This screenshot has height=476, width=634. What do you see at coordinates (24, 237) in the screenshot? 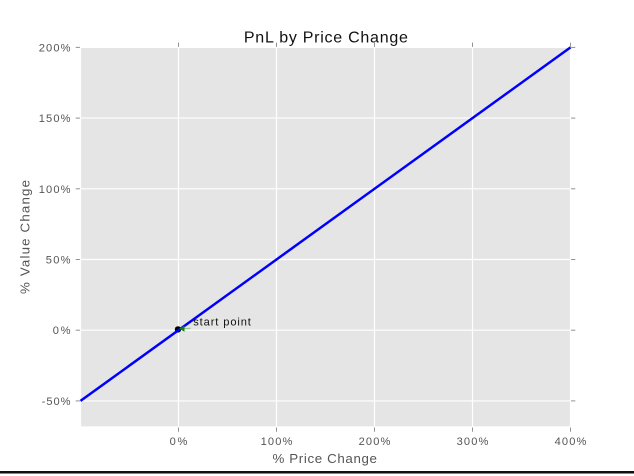
I see `svg-text: % Value Change` at bounding box center [24, 237].